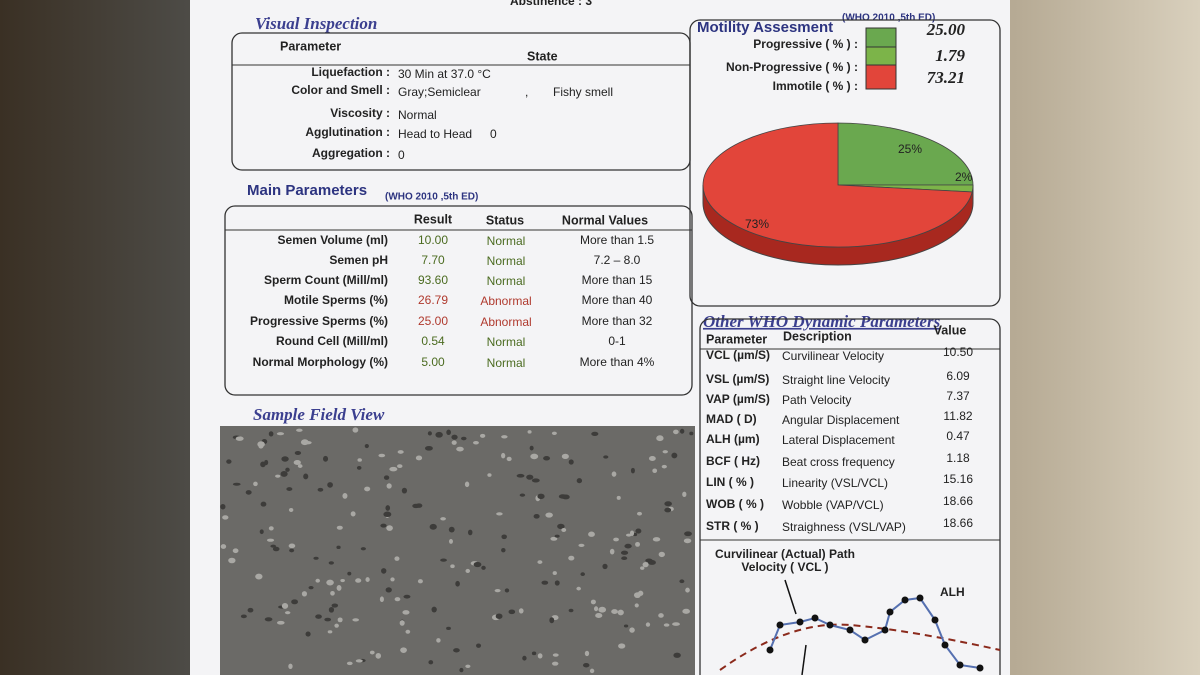 This screenshot has height=675, width=1200. I want to click on motility-label: Immotile ( % ) :, so click(815, 86).